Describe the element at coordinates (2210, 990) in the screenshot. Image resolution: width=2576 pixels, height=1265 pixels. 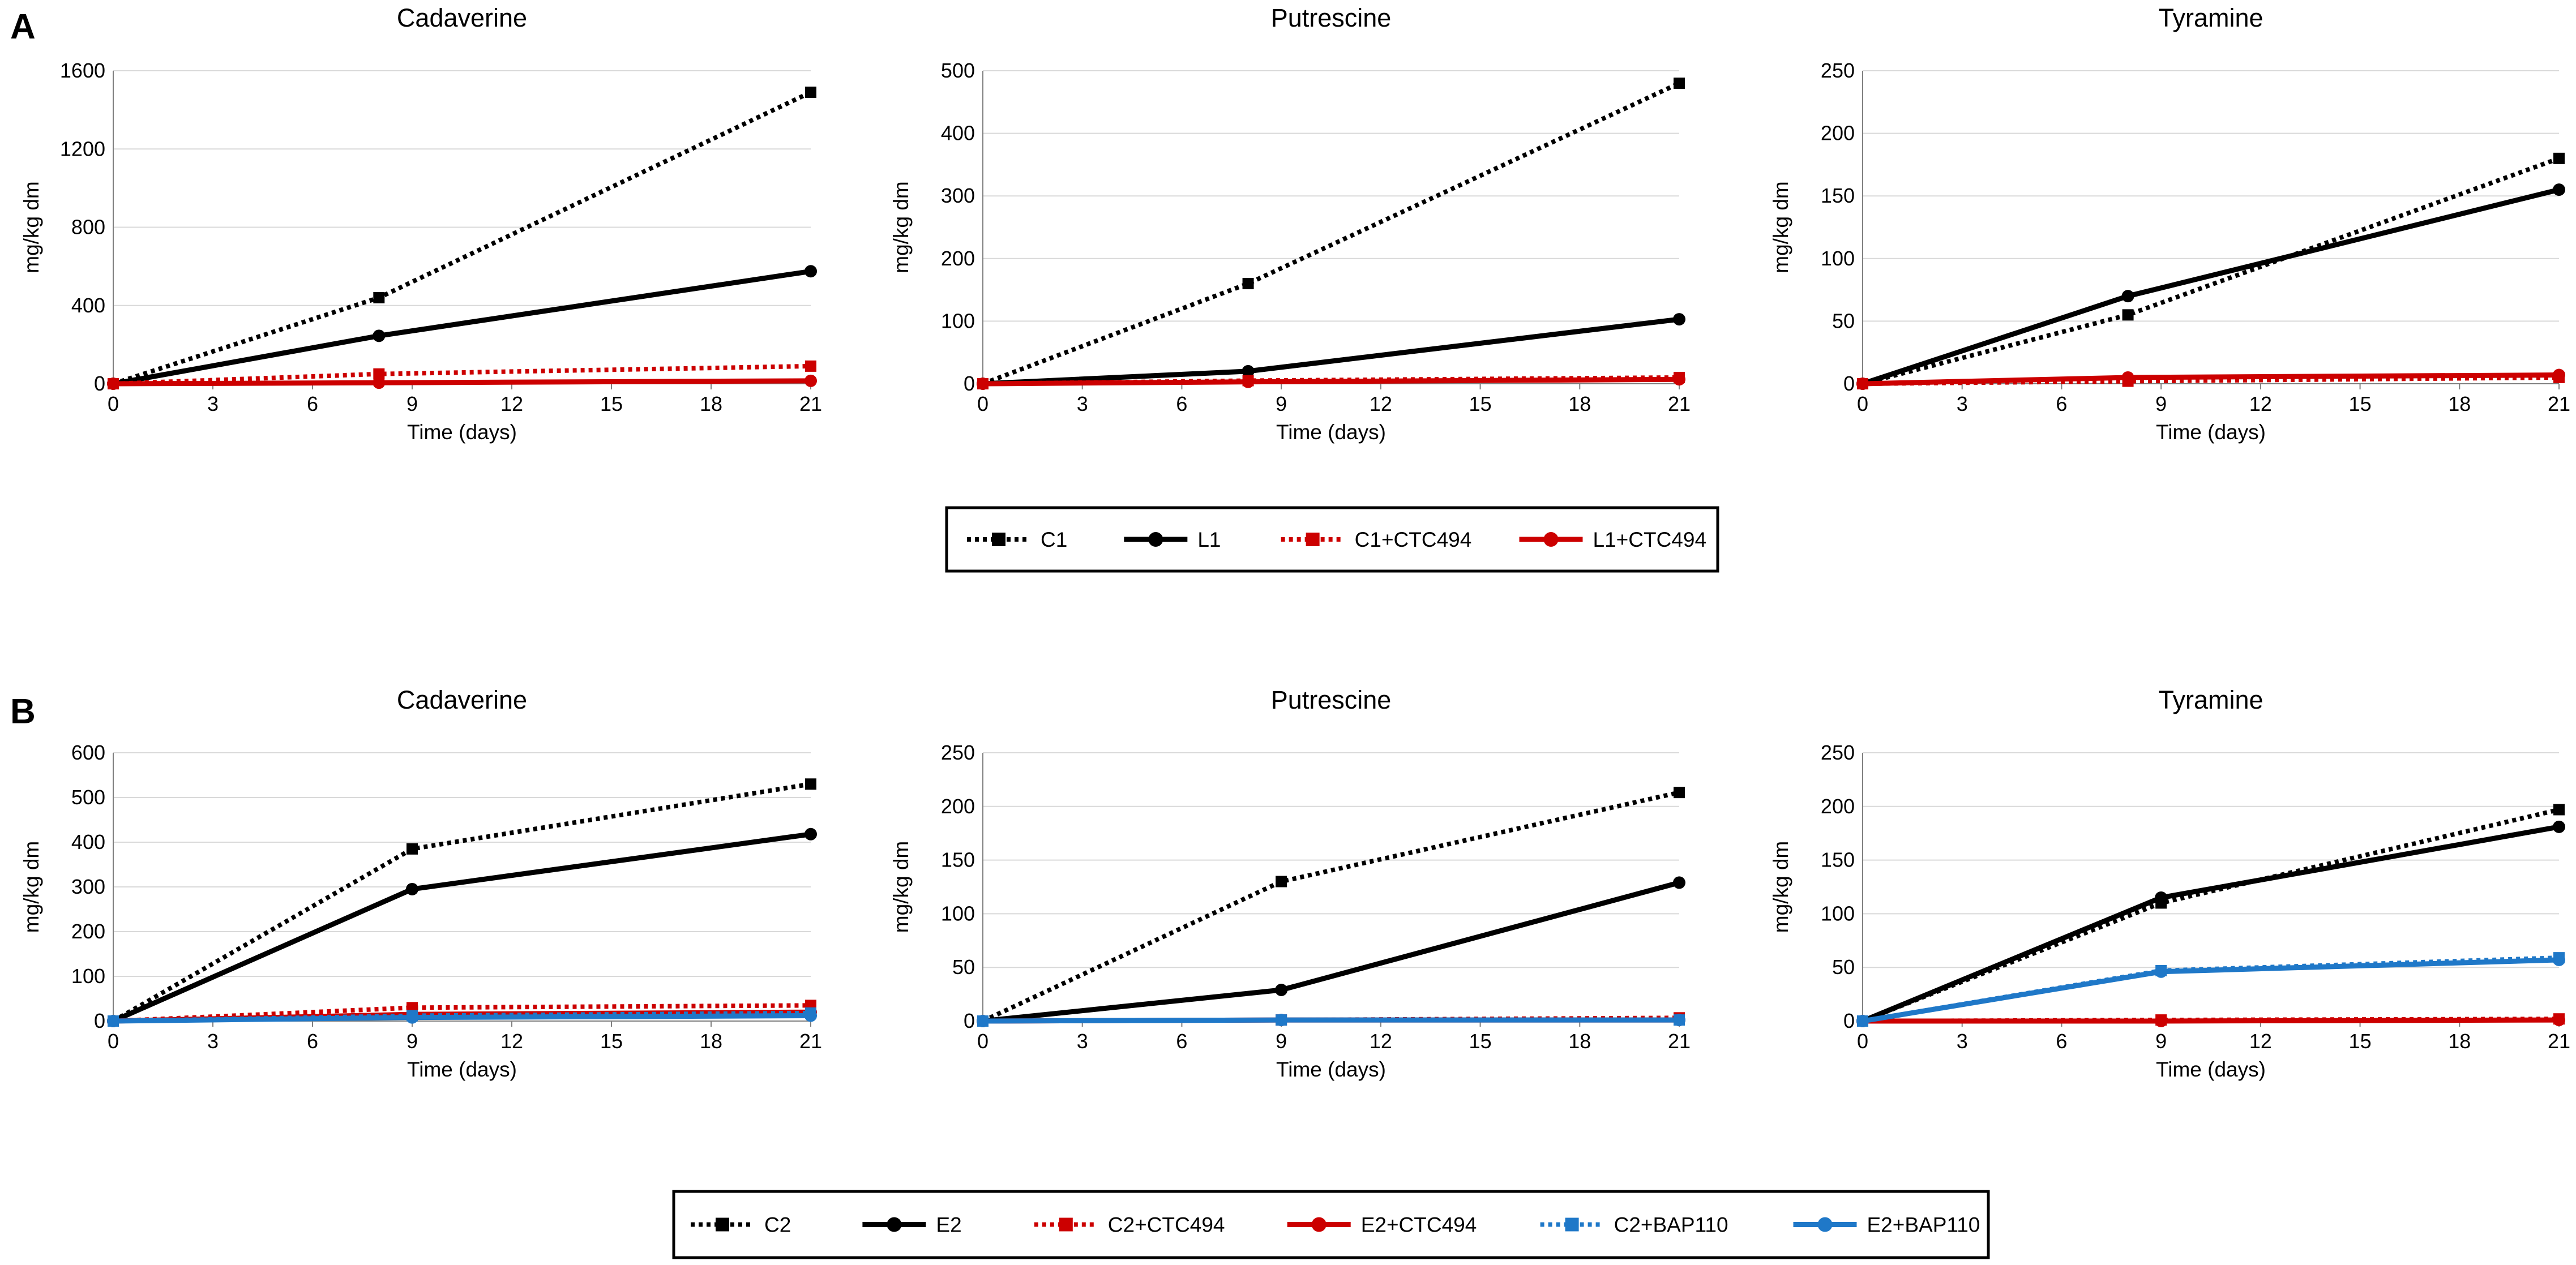
I see `series-e2-bap110` at that location.